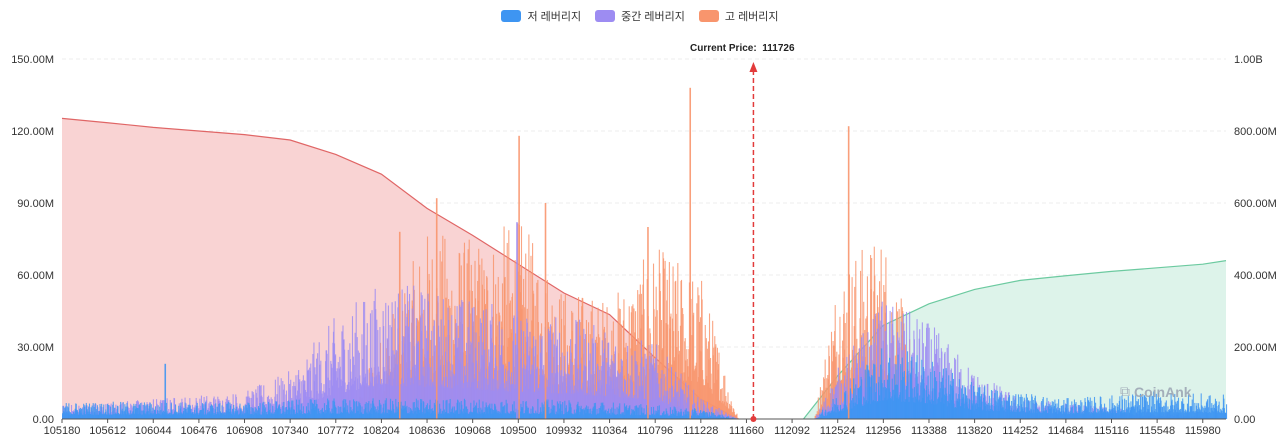 The height and width of the screenshot is (443, 1280). I want to click on legend-item-high: 고 레버리지, so click(738, 16).